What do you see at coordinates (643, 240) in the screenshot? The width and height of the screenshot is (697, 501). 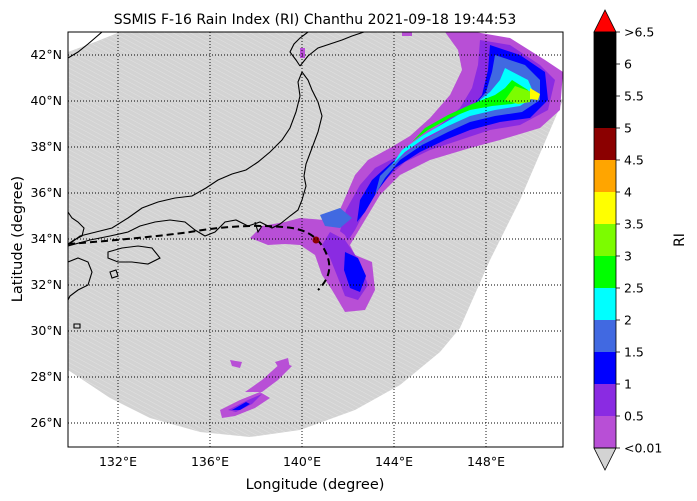 I see `colorbar-tick-labels: >6.5 6 5.5 5 4.5 4 3.5 3 2.5 2 1.5 1 0.5 <0.01` at bounding box center [643, 240].